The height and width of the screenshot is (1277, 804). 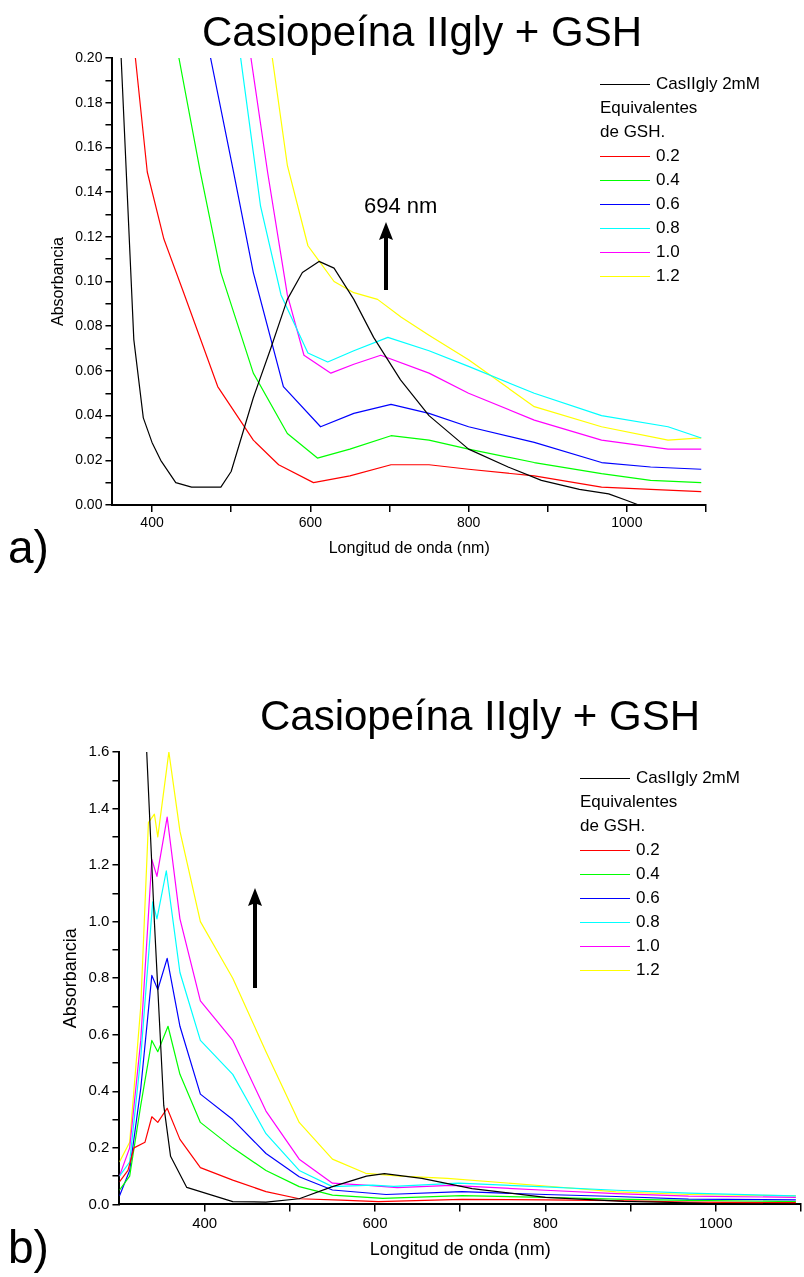 What do you see at coordinates (99, 864) in the screenshot?
I see `y-tick-label: 1.2` at bounding box center [99, 864].